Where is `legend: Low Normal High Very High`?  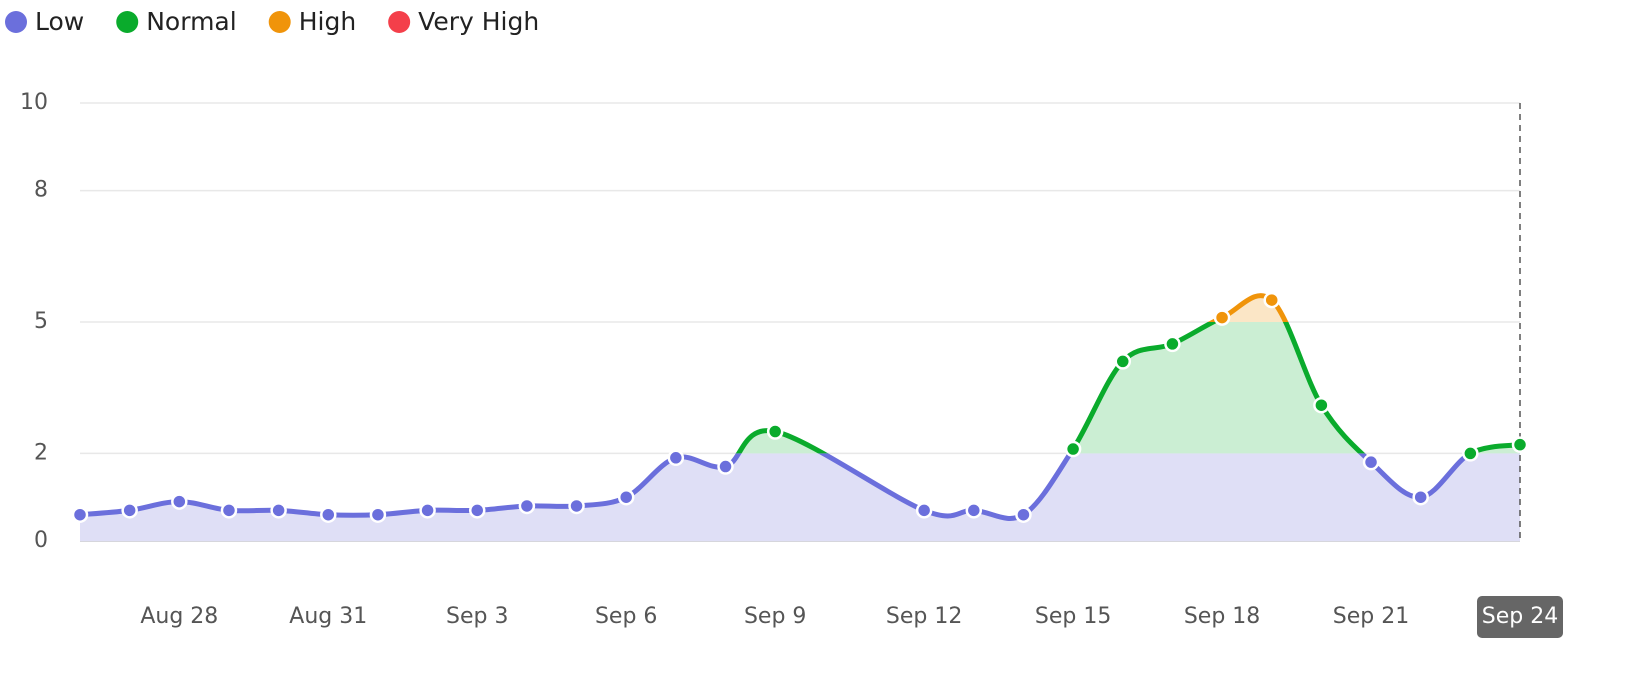
legend: Low Normal High Very High is located at coordinates (272, 21).